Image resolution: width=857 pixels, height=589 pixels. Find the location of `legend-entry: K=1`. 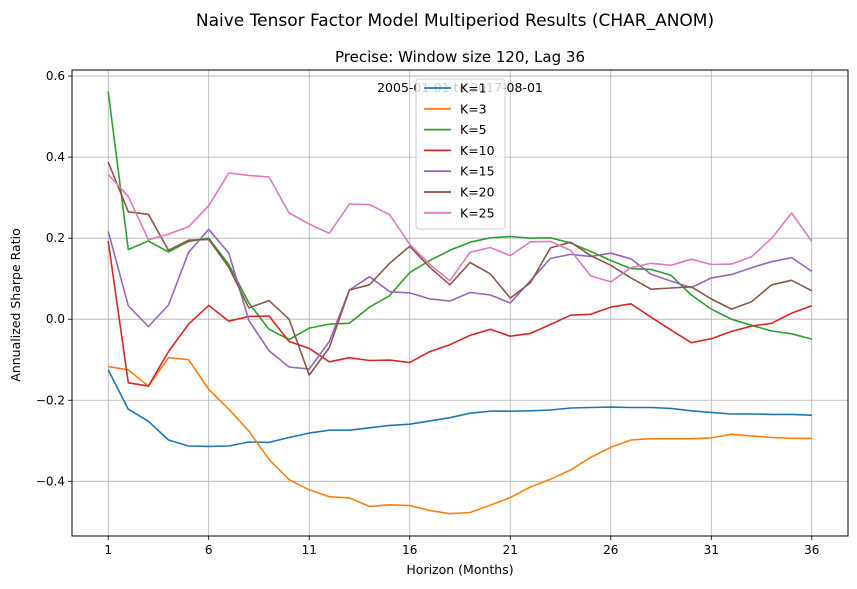

legend-entry: K=1 is located at coordinates (455, 88).